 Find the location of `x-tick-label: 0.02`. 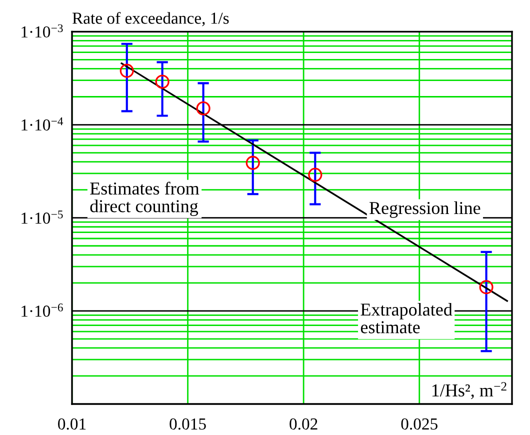

x-tick-label: 0.02 is located at coordinates (304, 424).